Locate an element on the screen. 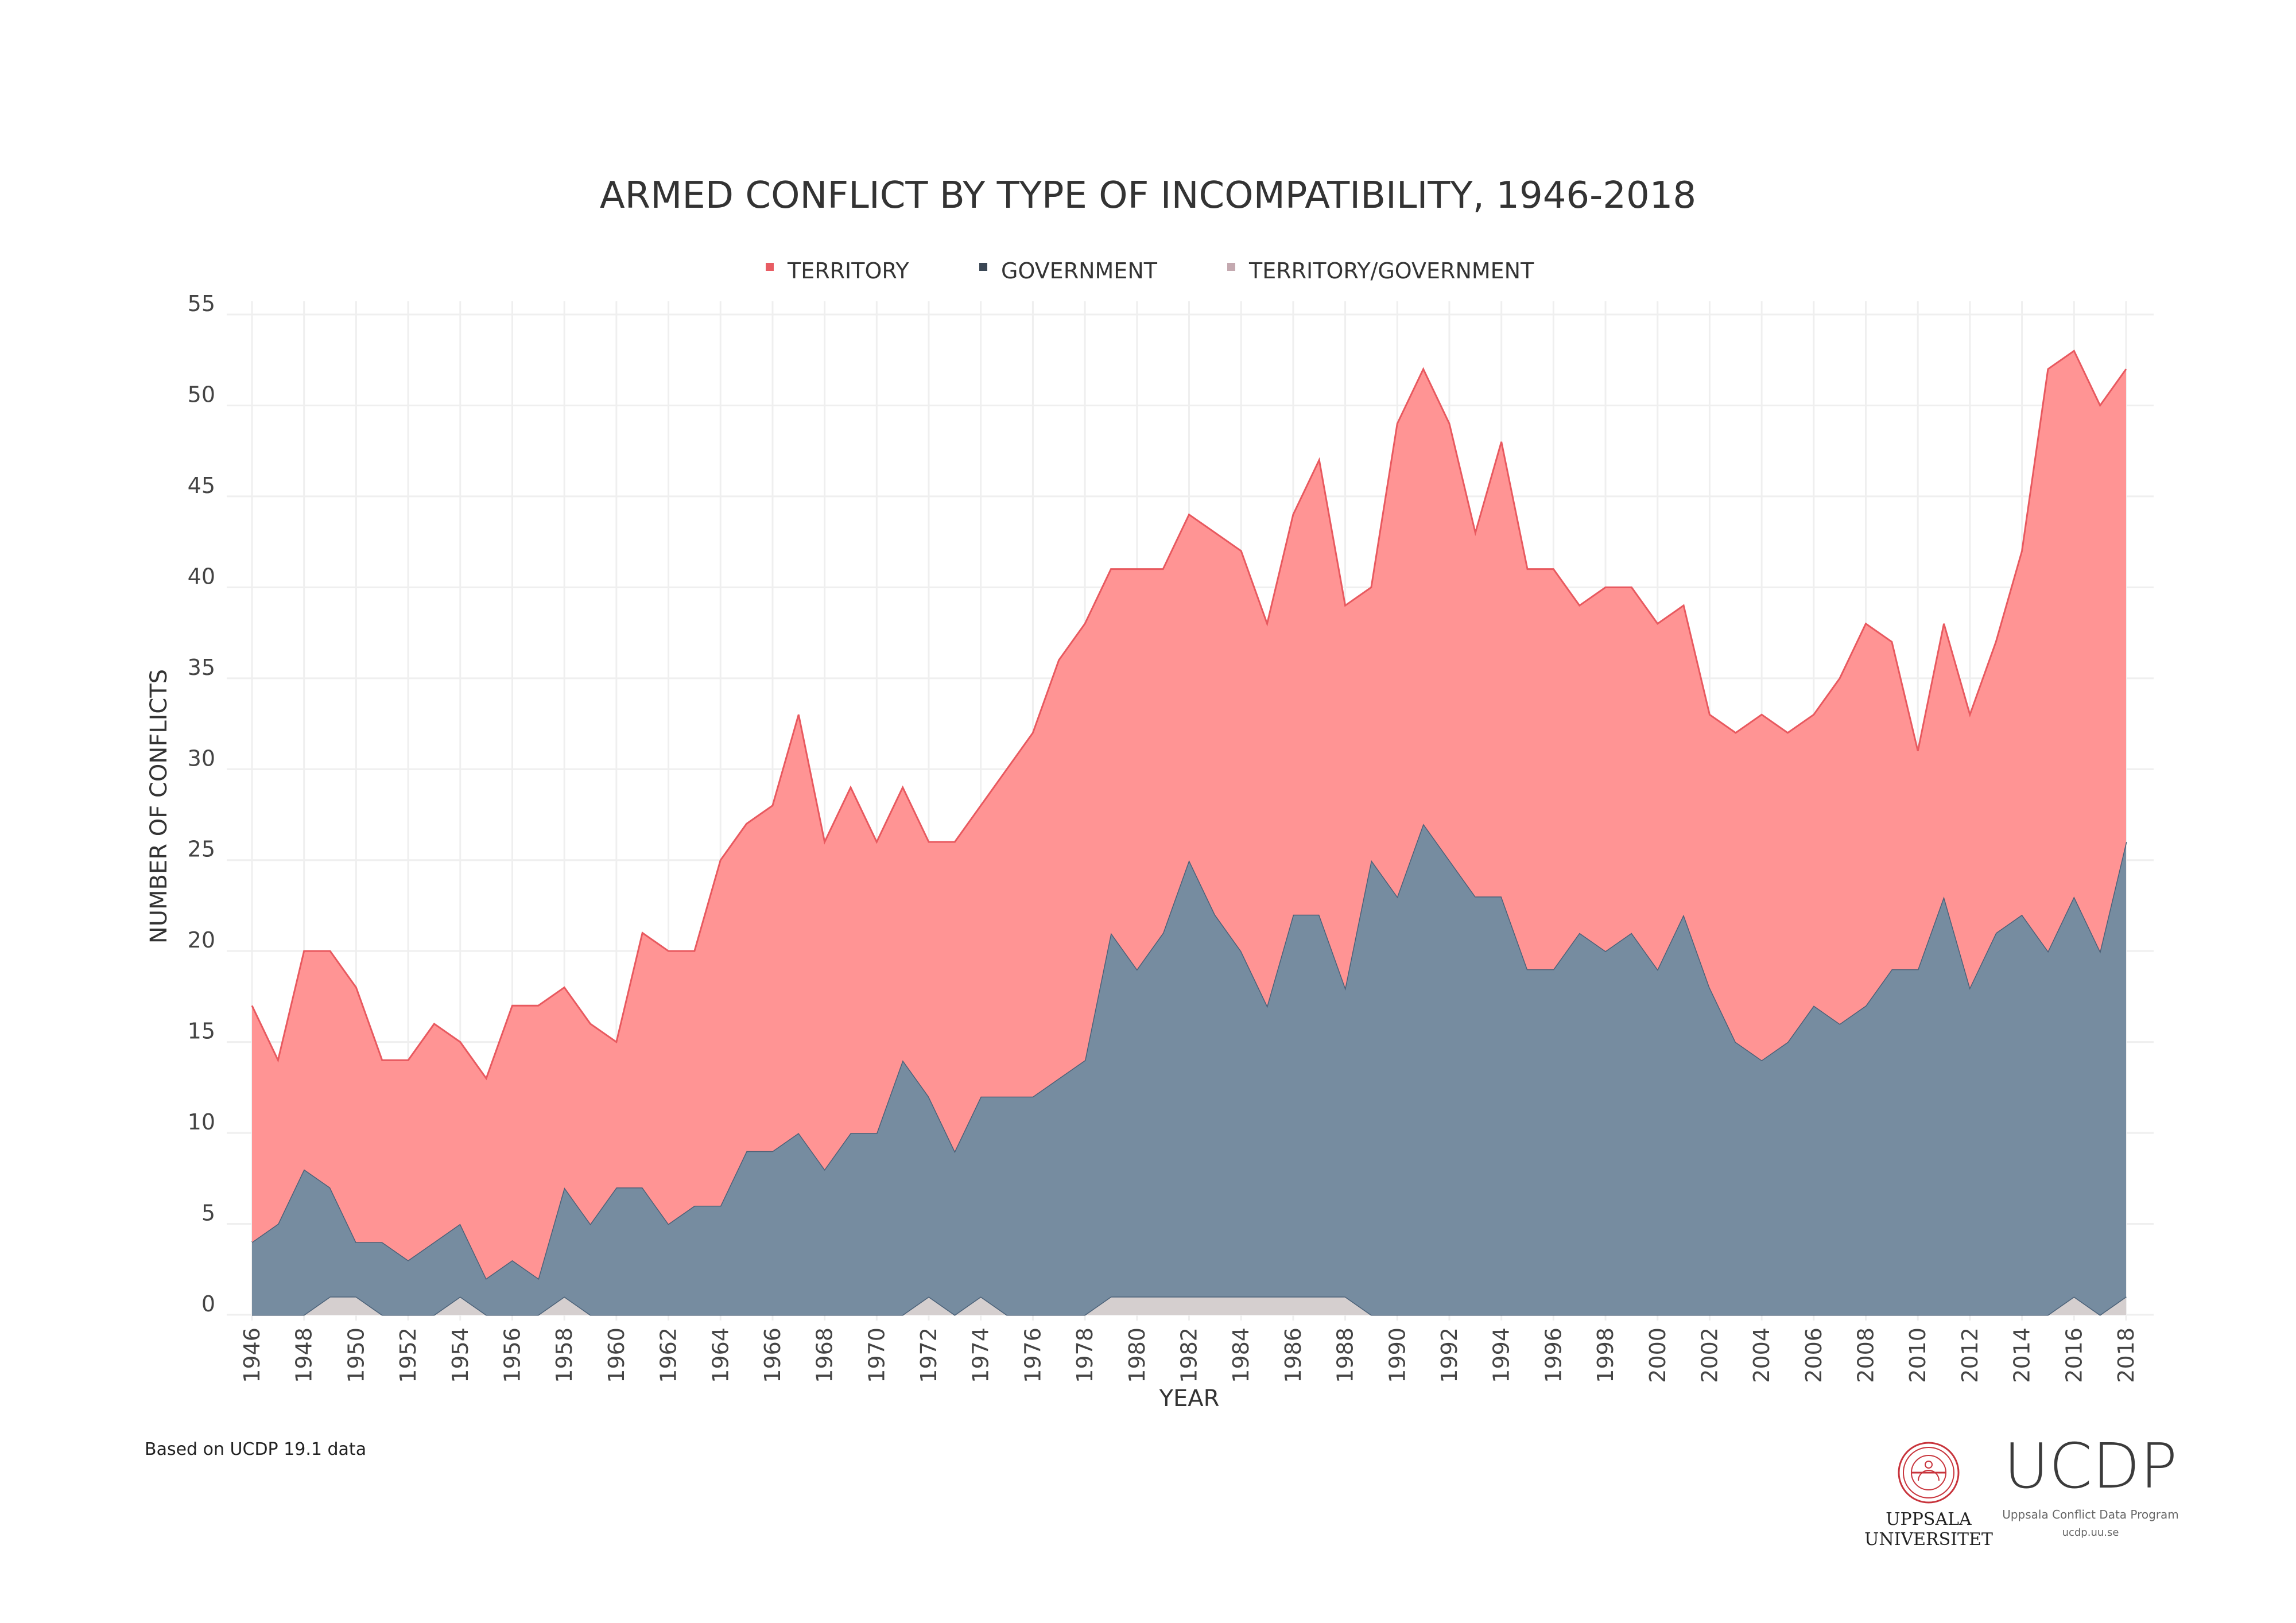 This screenshot has height=1623, width=2296. x-tick-label: 2014 is located at coordinates (2022, 1355).